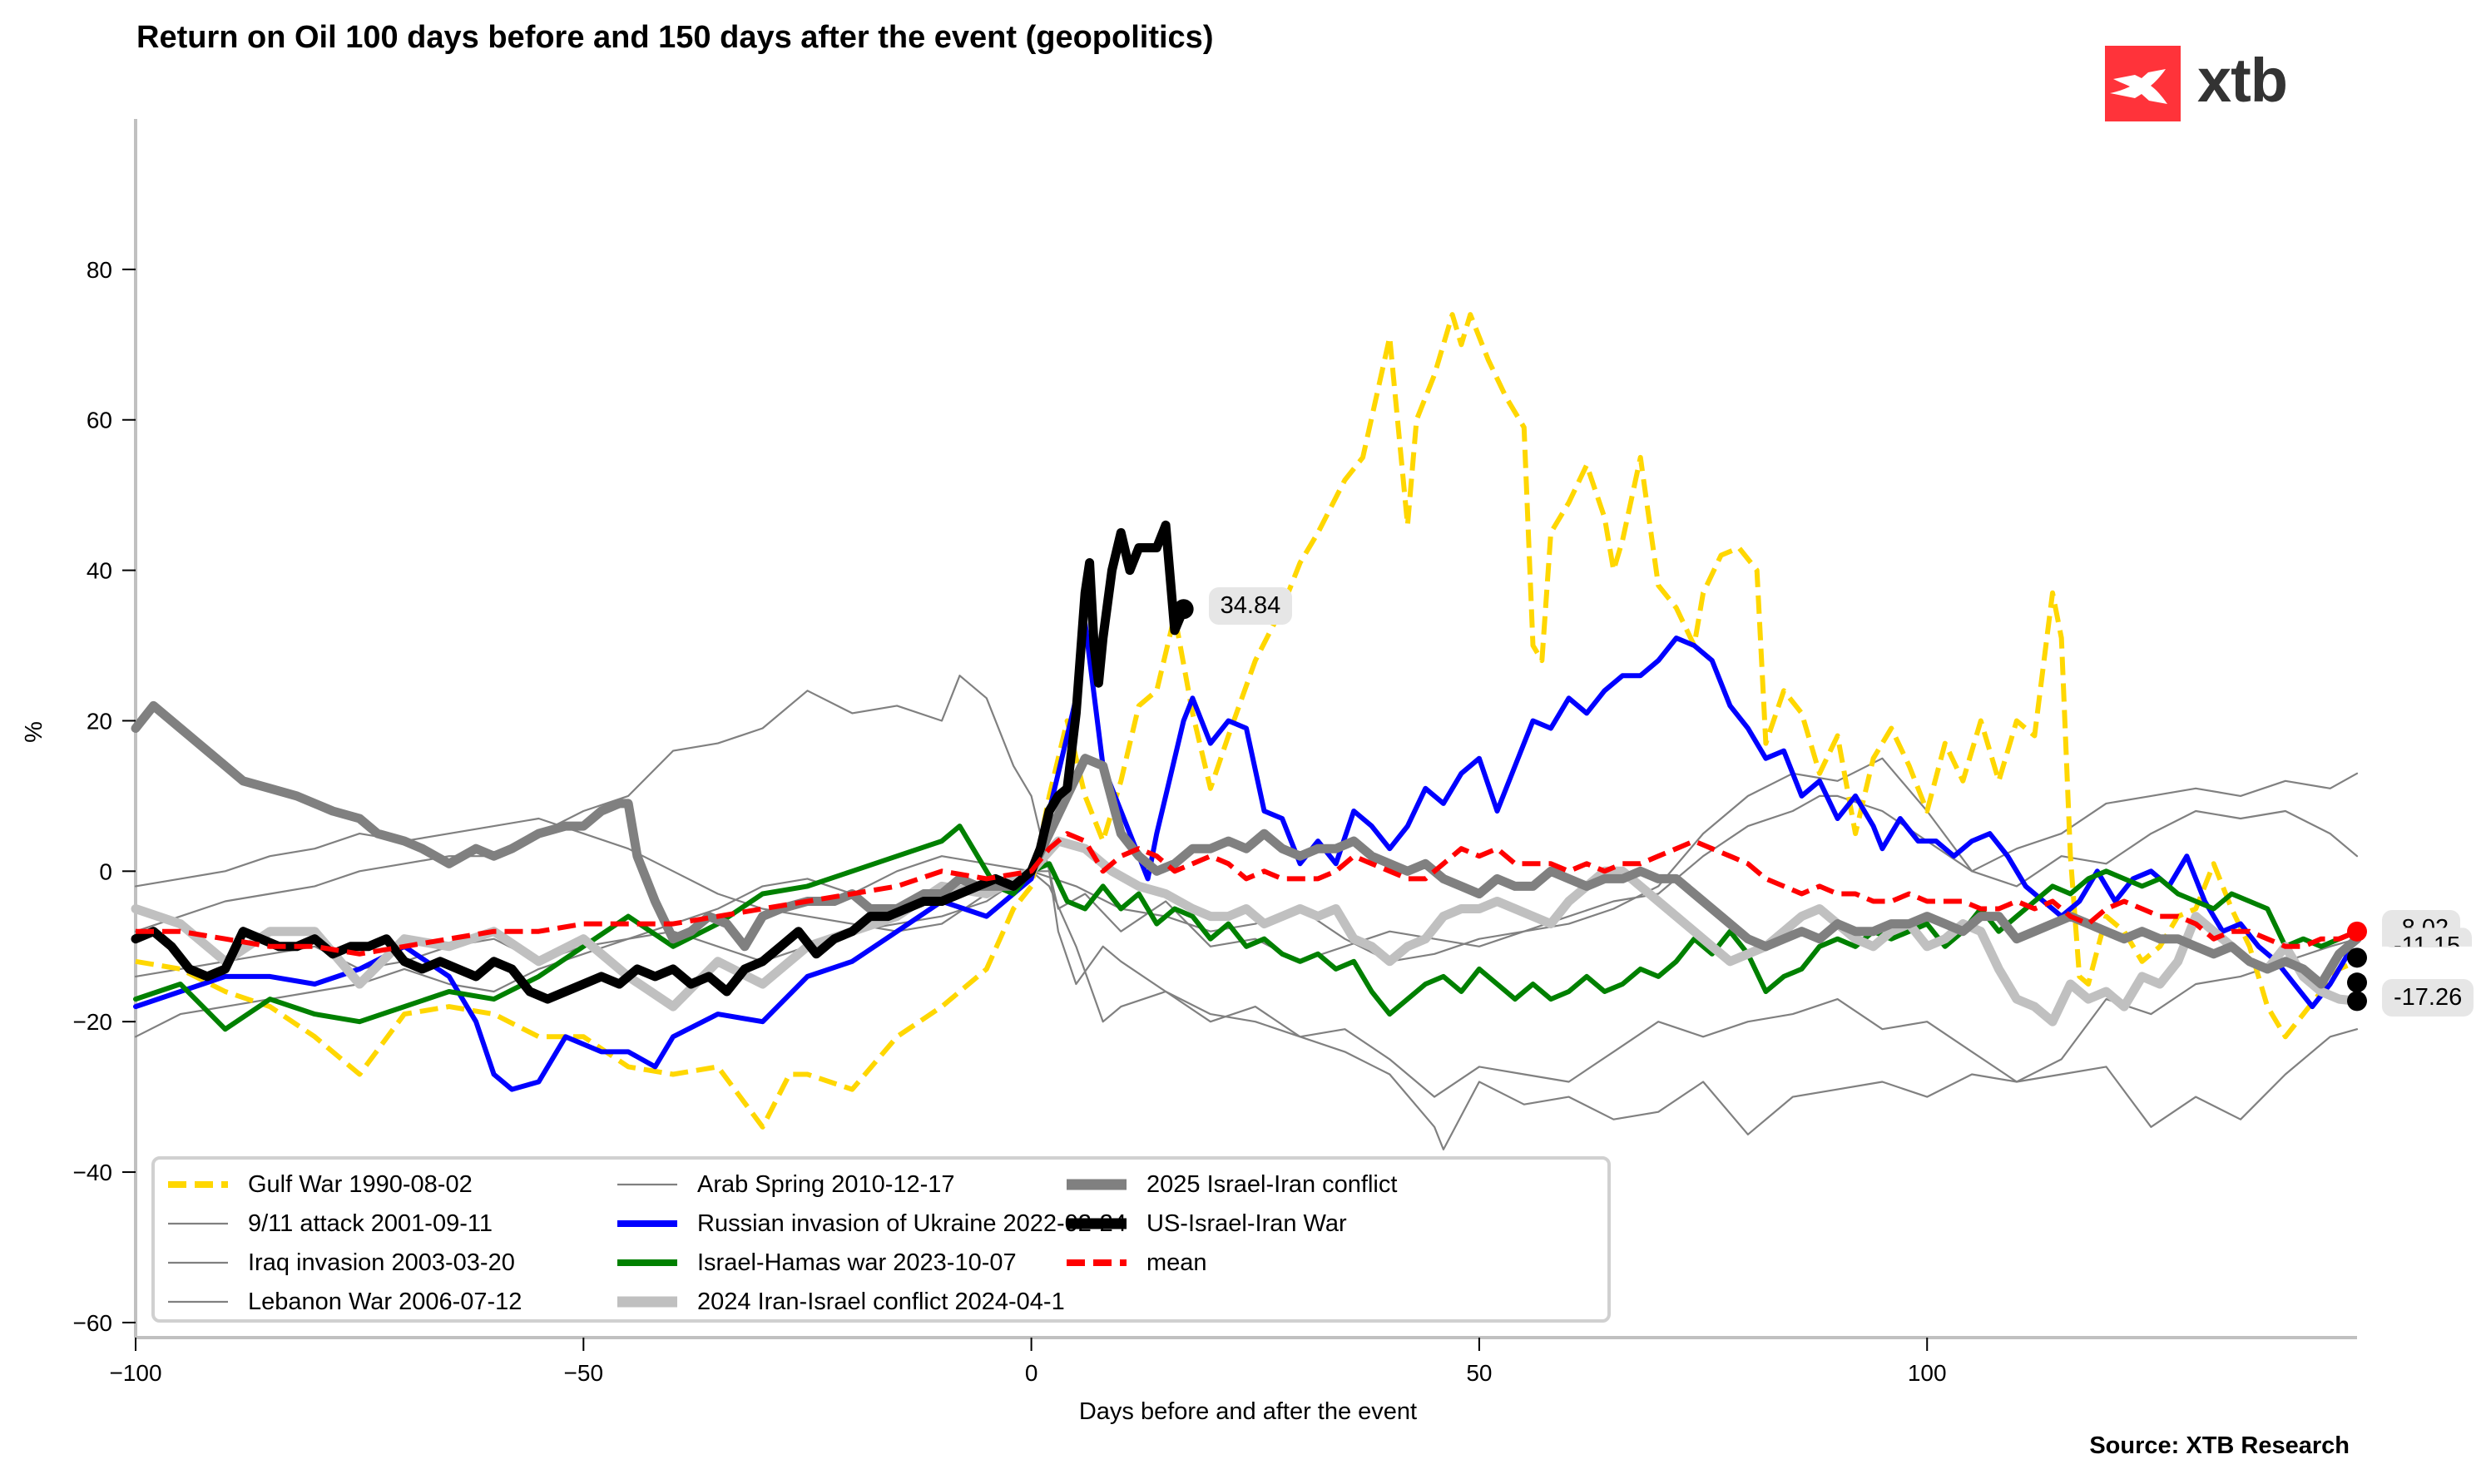 Image resolution: width=2486 pixels, height=1484 pixels. I want to click on y-tick-label: 0, so click(106, 871).